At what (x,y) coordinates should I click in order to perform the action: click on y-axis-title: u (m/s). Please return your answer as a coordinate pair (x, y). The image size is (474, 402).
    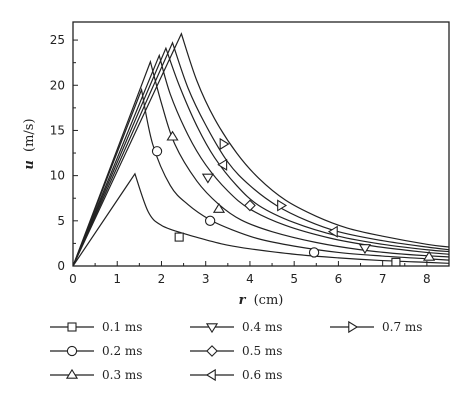
    Looking at the image, I should click on (29, 143).